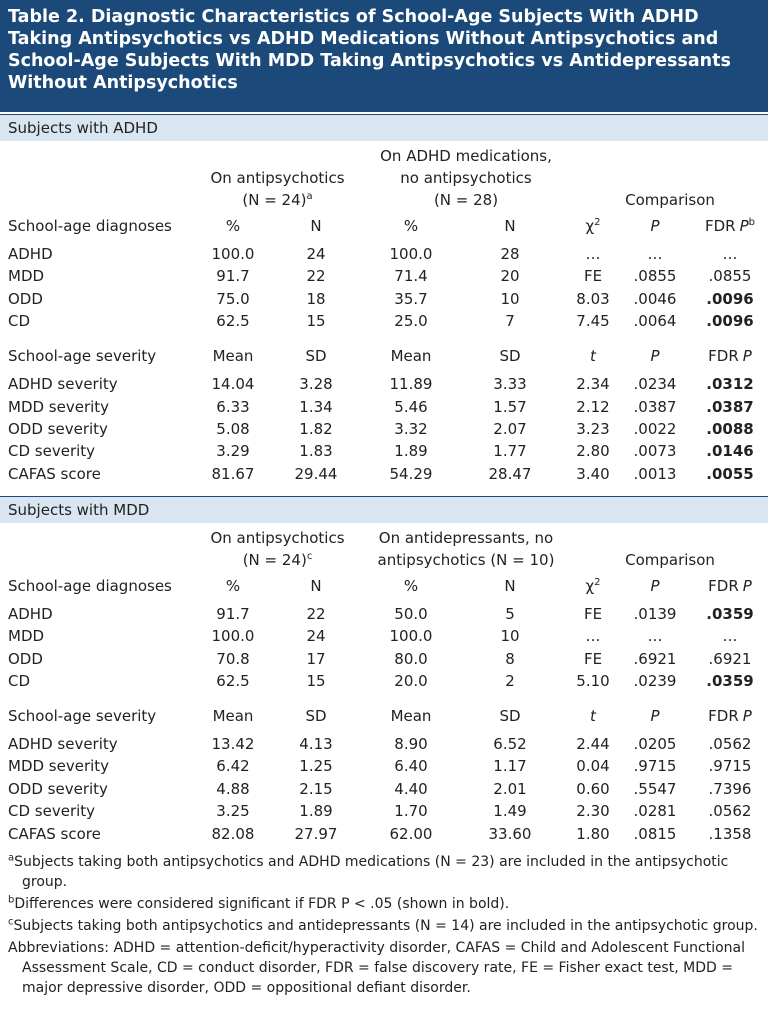 The height and width of the screenshot is (1032, 768). I want to click on group-header: Comparison, so click(669, 560).